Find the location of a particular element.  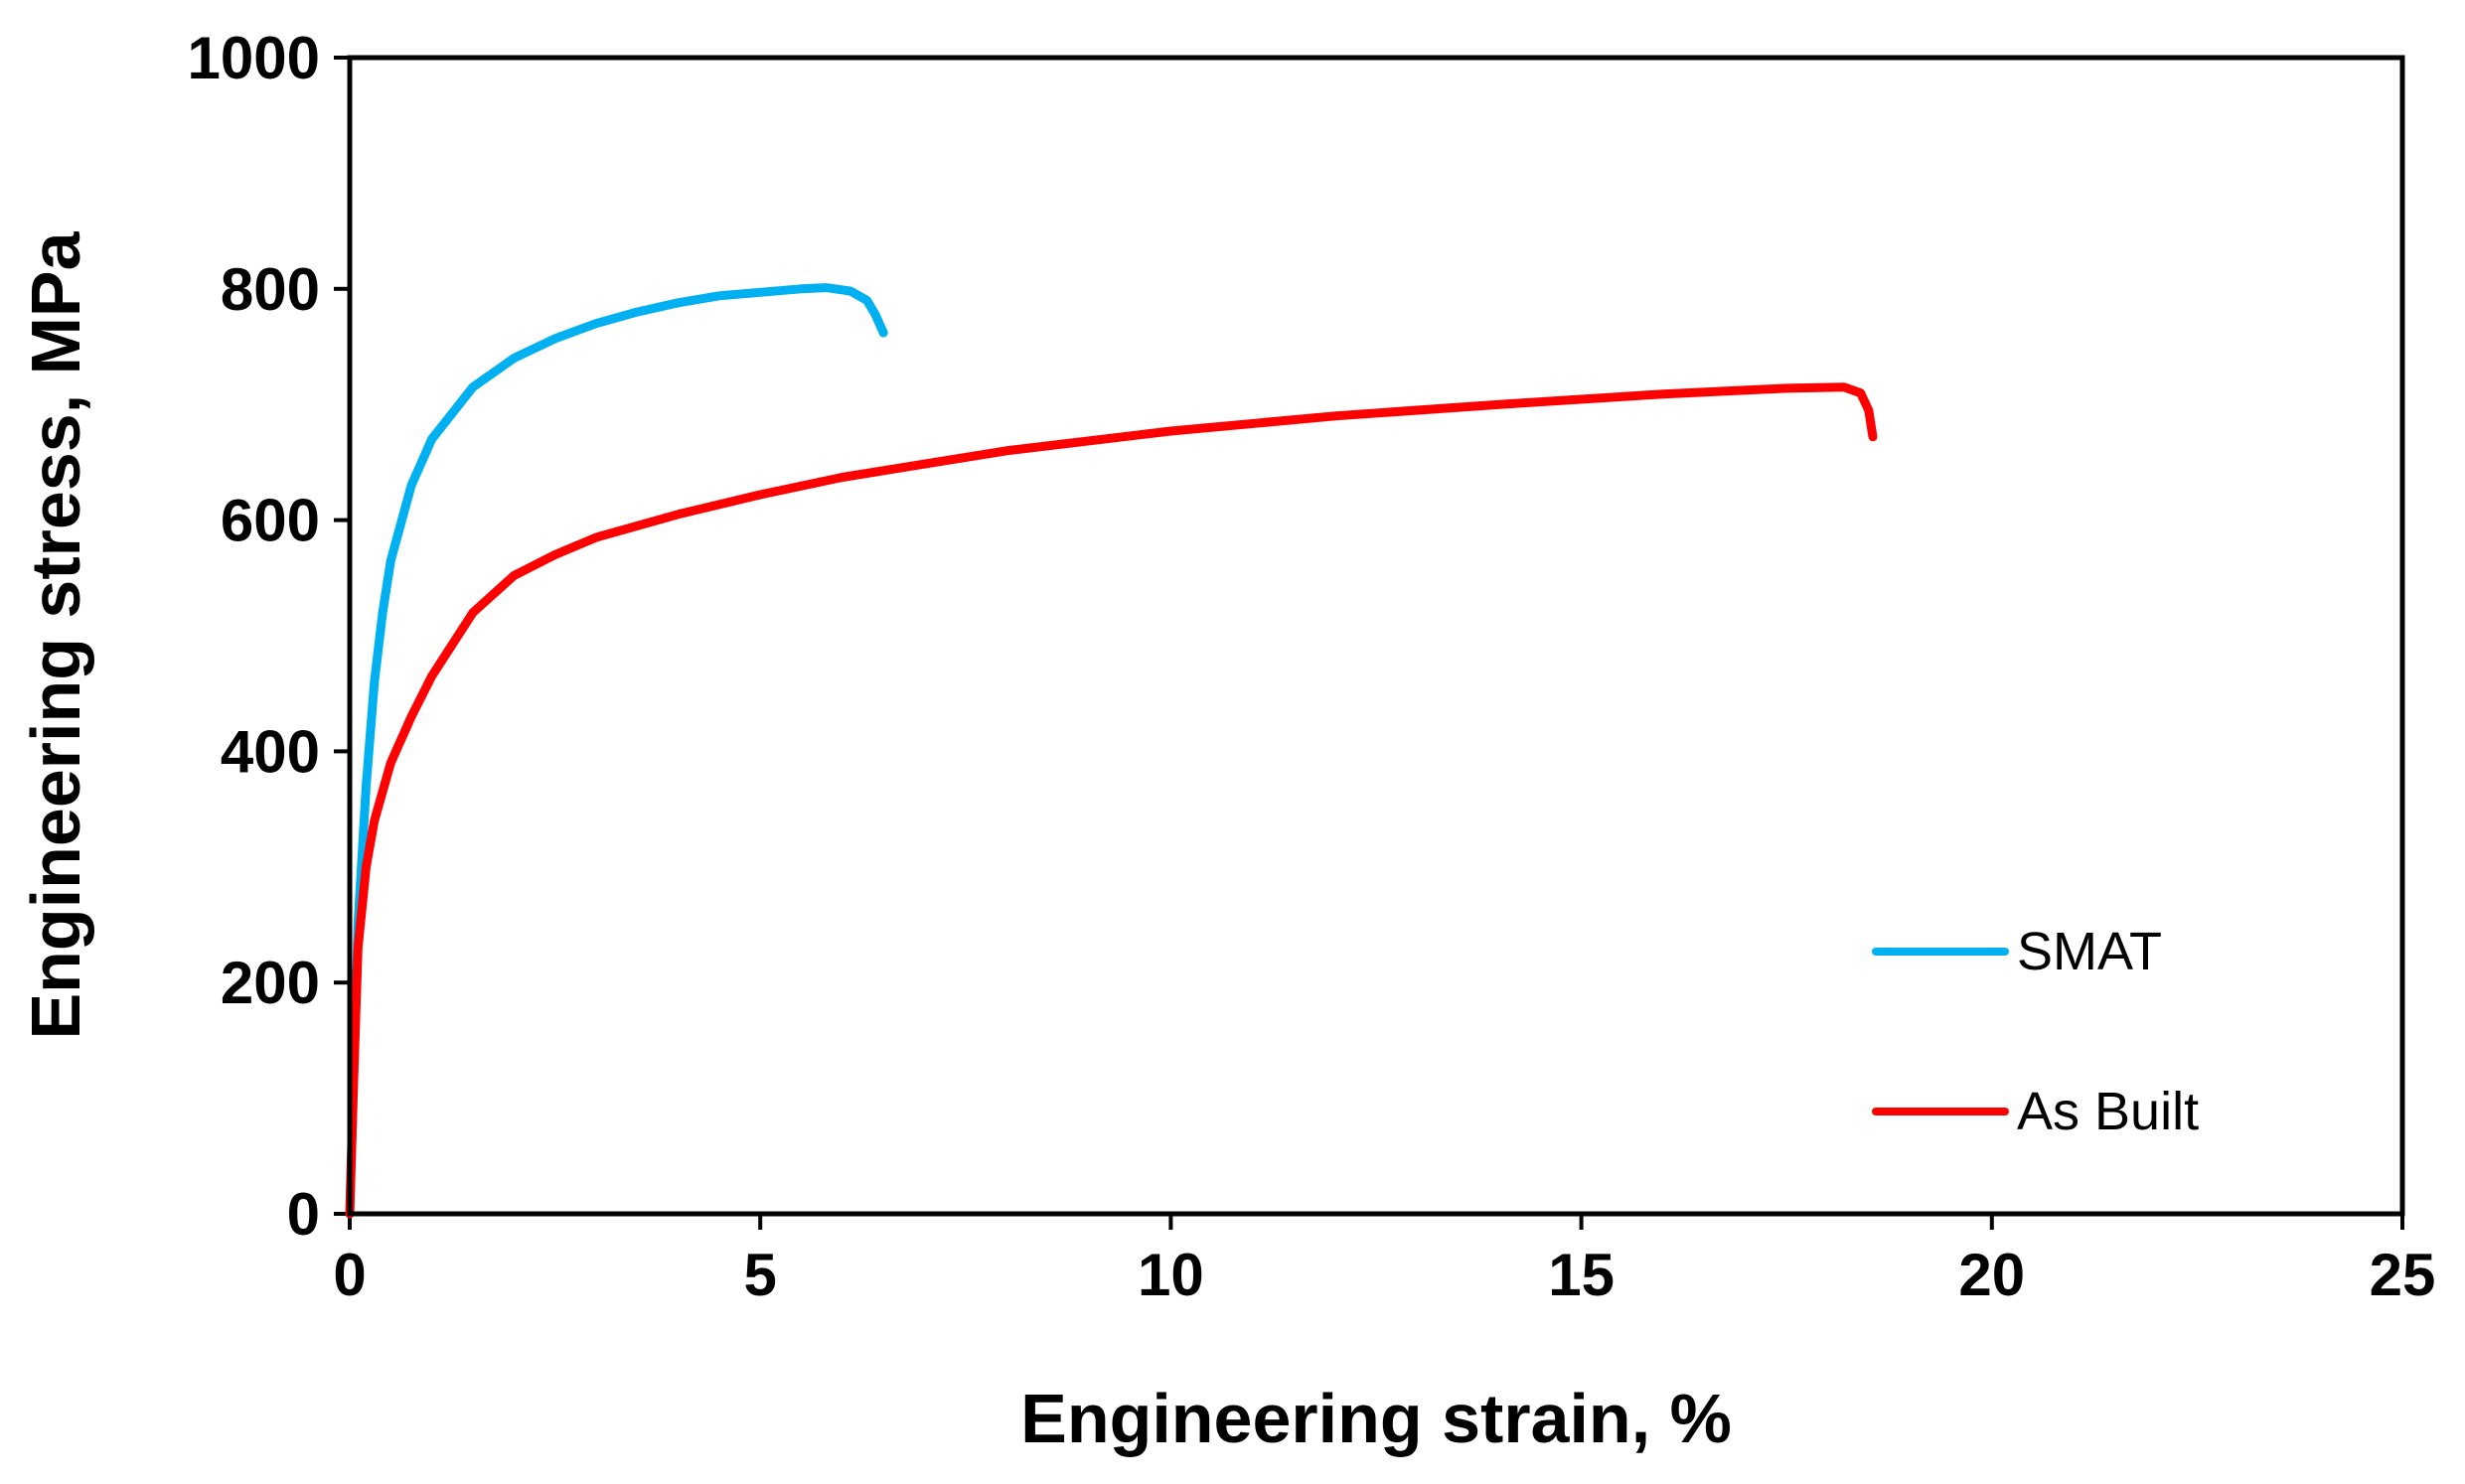

x-tick-label: 15 is located at coordinates (1581, 1275).